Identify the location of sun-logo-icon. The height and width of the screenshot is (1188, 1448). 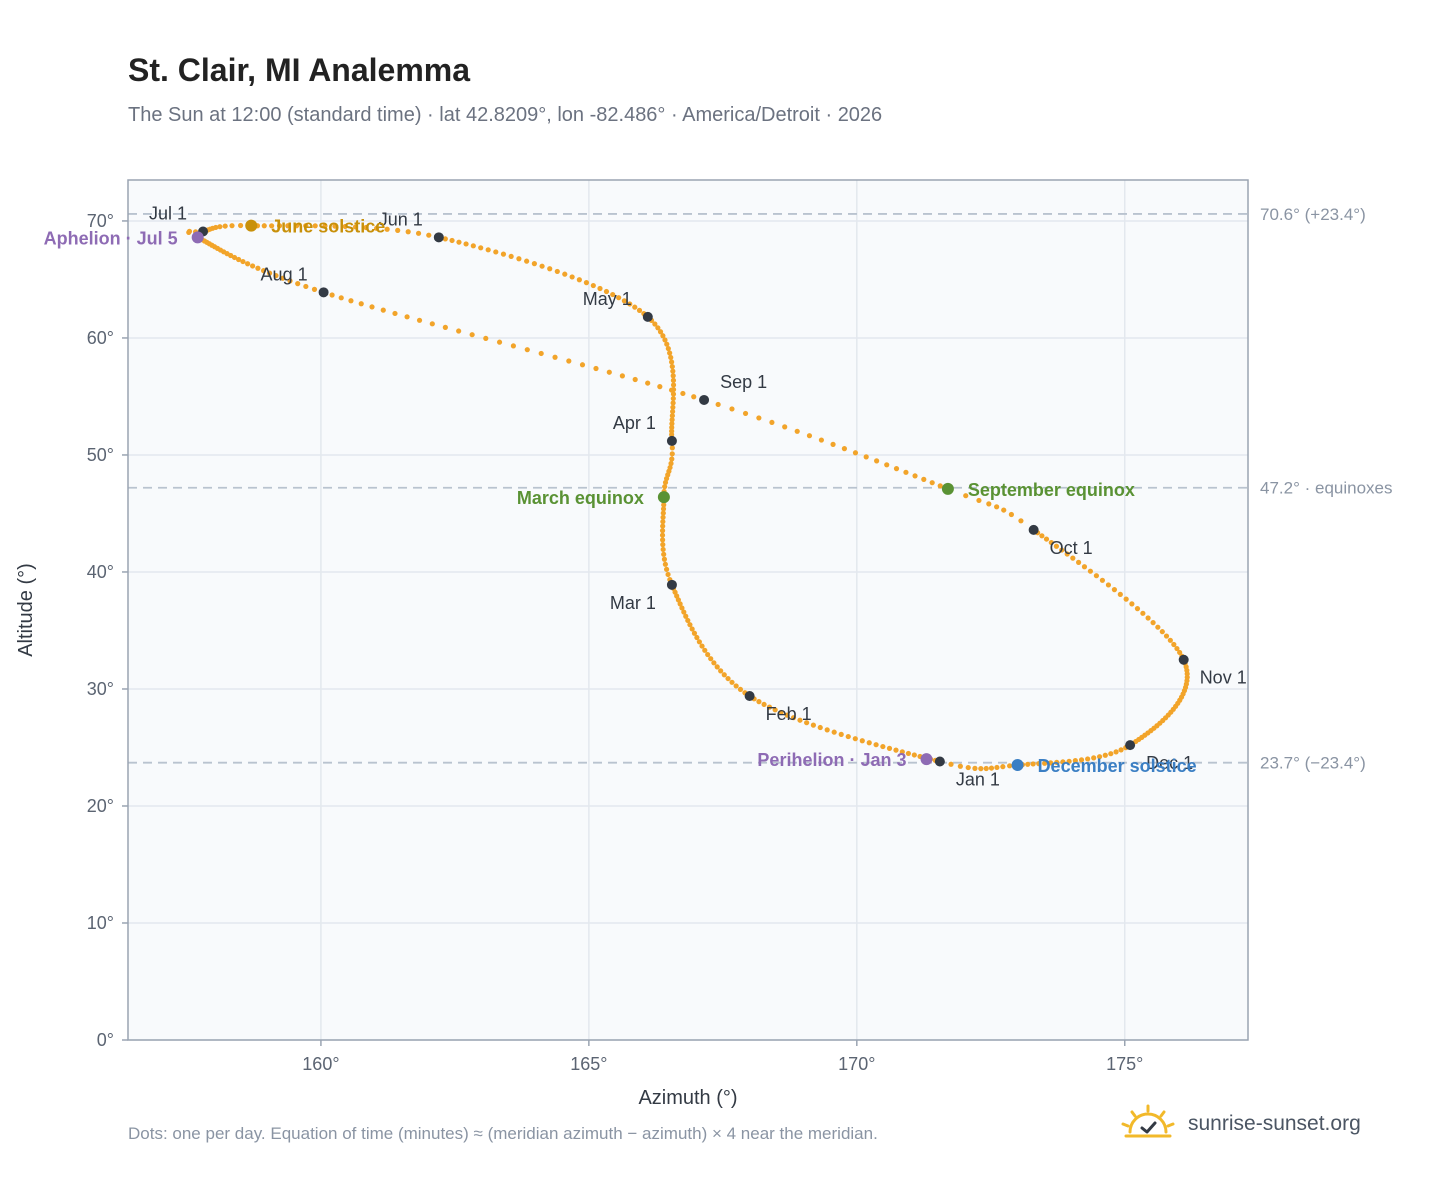
(1148, 1121).